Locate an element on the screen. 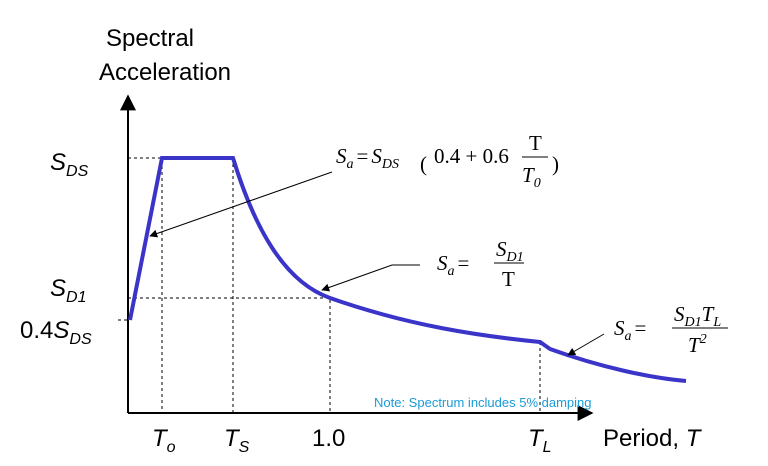 The image size is (768, 466). svg-text:Sa=SDS: Sa = SDS is located at coordinates (367, 158).